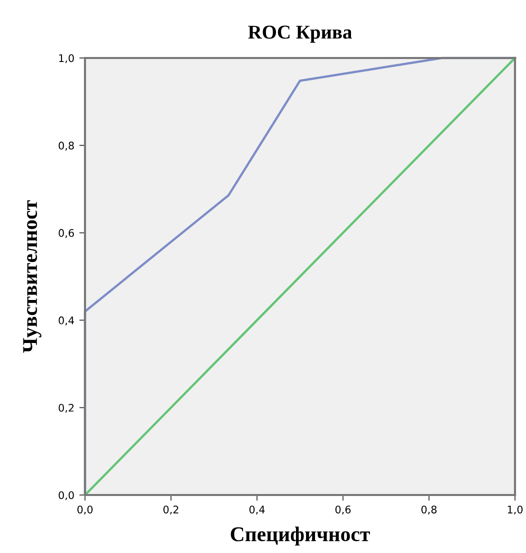 This screenshot has height=553, width=526. I want to click on y-axis-title: Чувствителност, so click(32, 276).